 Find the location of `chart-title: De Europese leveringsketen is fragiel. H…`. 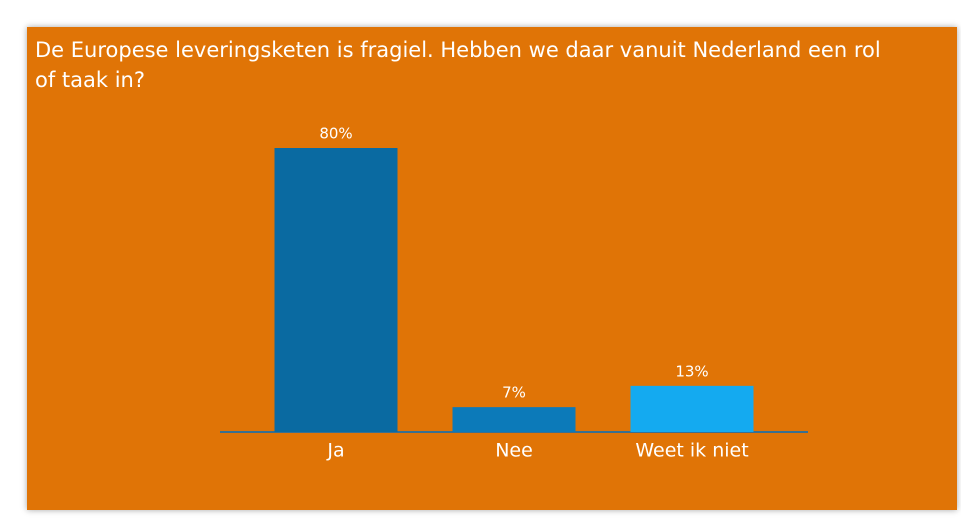

chart-title: De Europese leveringsketen is fragiel. H… is located at coordinates (458, 65).